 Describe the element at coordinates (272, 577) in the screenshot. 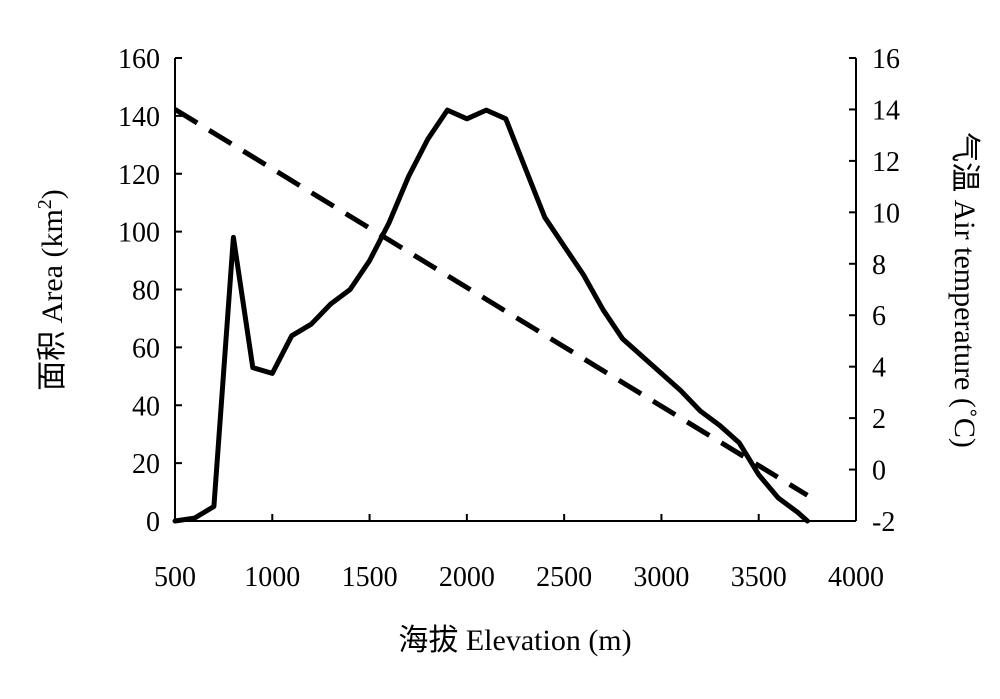

I see `x-tick-label: 1000` at that location.